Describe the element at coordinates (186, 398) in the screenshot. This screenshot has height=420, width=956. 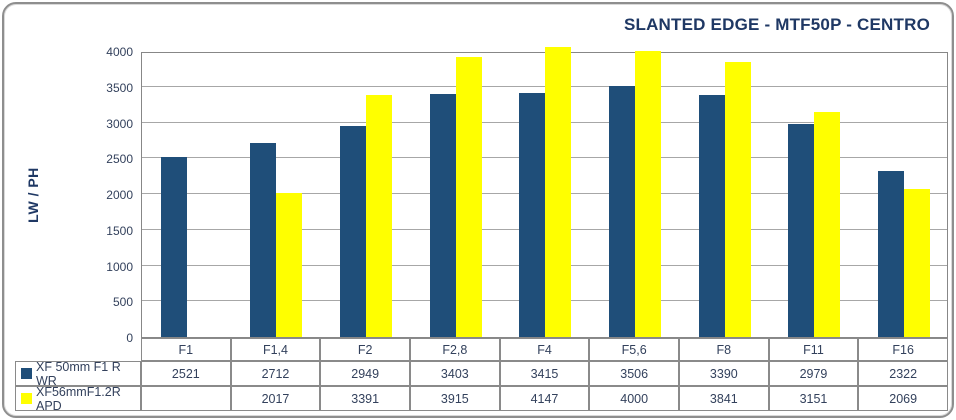
I see `value-xf56mmf1-2r-apd-f1` at that location.